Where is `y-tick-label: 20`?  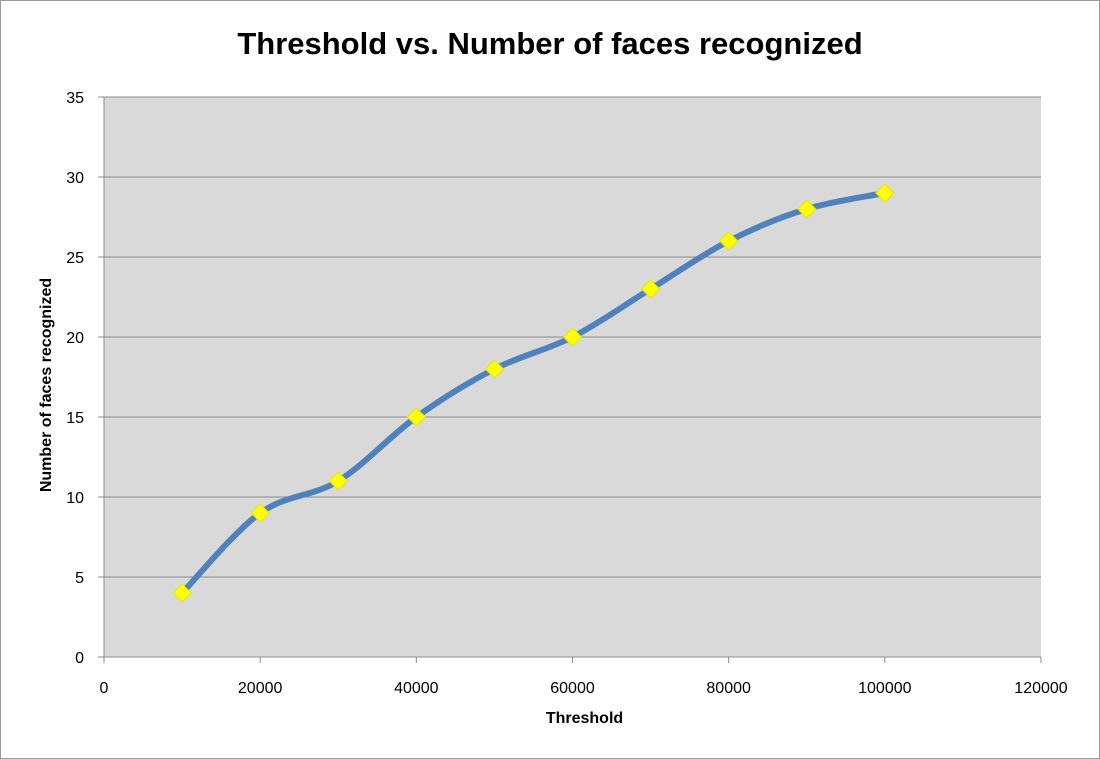 y-tick-label: 20 is located at coordinates (75, 338).